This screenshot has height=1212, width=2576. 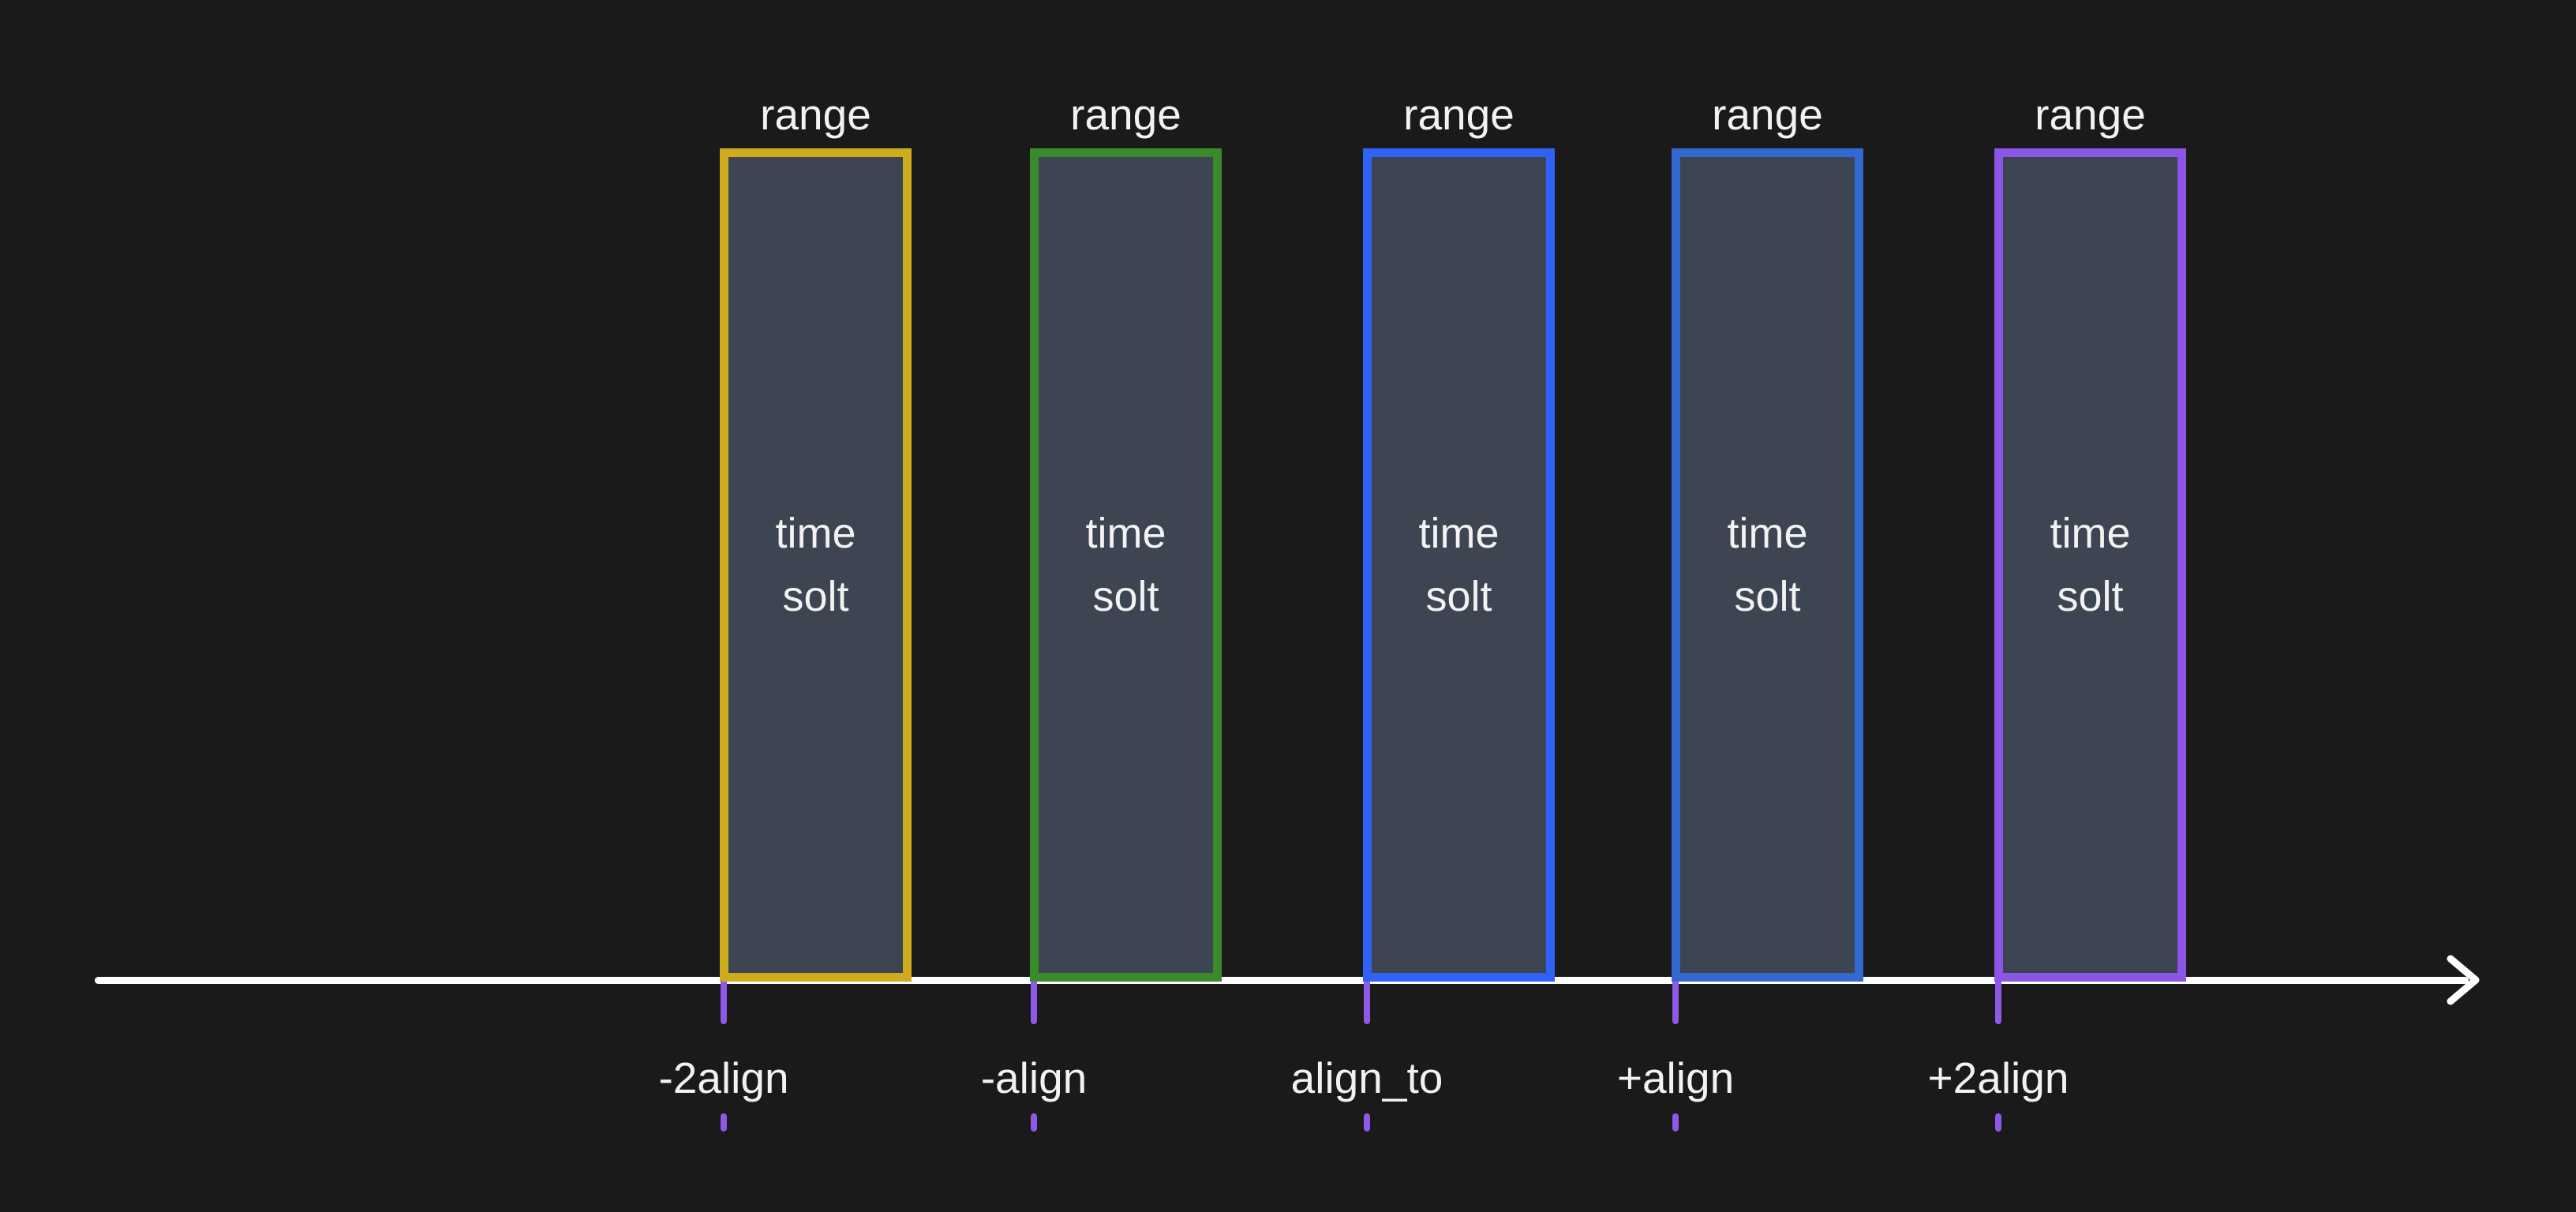 What do you see at coordinates (1366, 1077) in the screenshot?
I see `tick-label: align_to` at bounding box center [1366, 1077].